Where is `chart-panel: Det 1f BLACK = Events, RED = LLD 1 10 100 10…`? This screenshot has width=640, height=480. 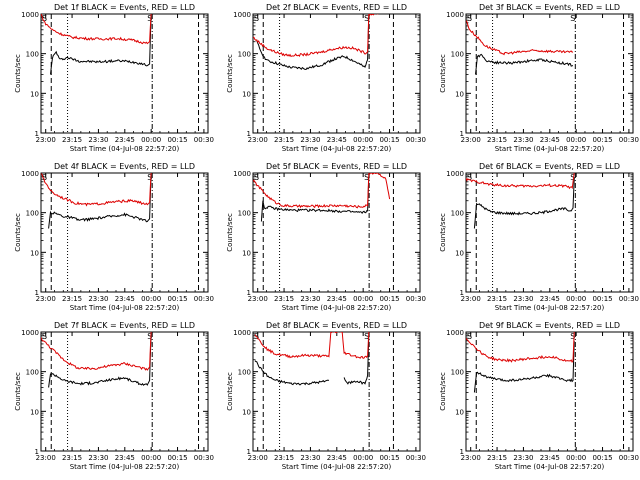
chart-panel: Det 1f BLACK = Events, RED = LLD 1 10 100 10… is located at coordinates (114, 78).